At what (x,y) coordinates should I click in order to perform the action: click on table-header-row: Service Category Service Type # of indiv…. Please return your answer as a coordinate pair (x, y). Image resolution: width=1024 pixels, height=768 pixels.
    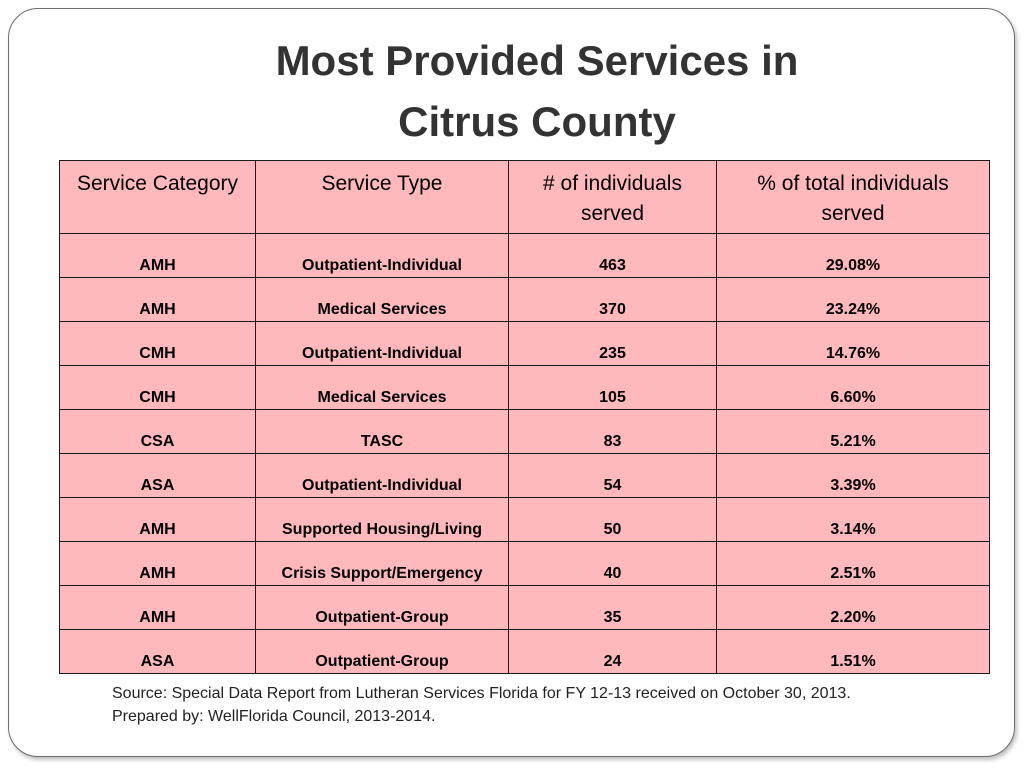
    Looking at the image, I should click on (524, 197).